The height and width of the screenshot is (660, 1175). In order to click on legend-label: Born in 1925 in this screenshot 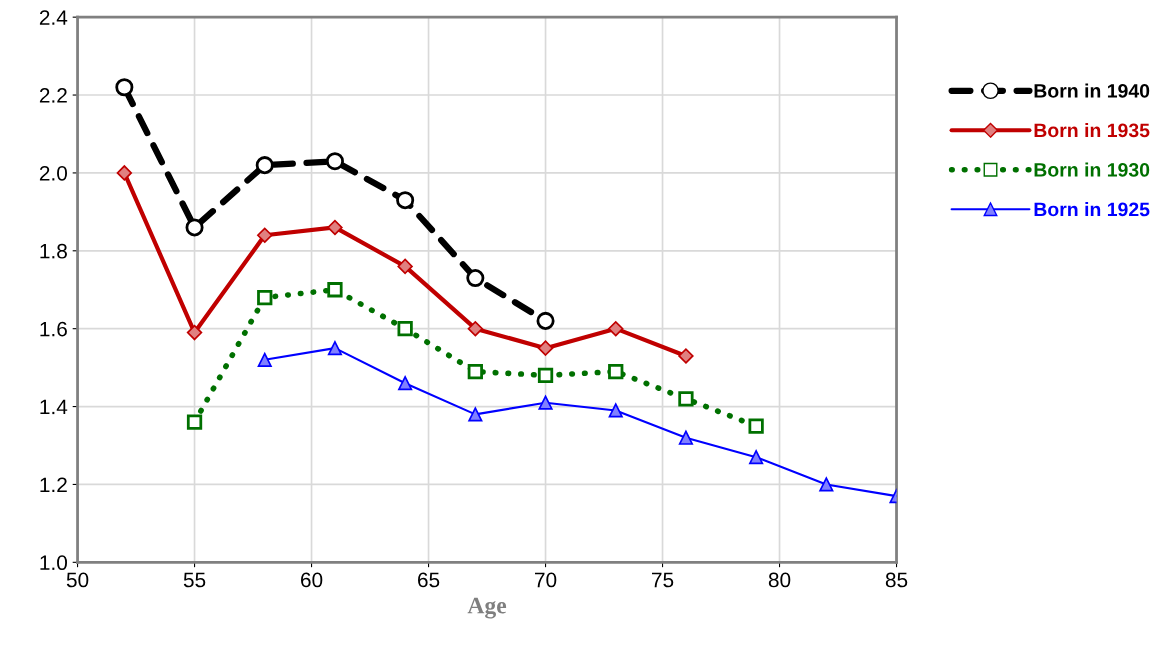, I will do `click(1092, 209)`.